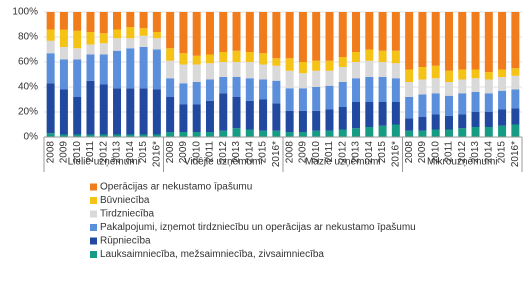 Image resolution: width=528 pixels, height=295 pixels. I want to click on y-tick-label: 40%, so click(28, 87).